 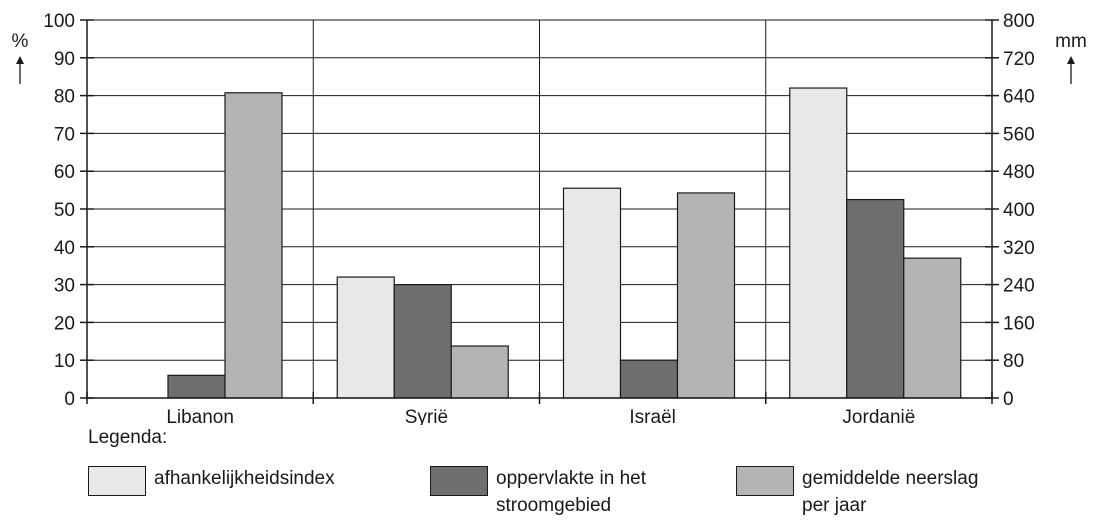 What do you see at coordinates (479, 372) in the screenshot?
I see `bar-syrië-3` at bounding box center [479, 372].